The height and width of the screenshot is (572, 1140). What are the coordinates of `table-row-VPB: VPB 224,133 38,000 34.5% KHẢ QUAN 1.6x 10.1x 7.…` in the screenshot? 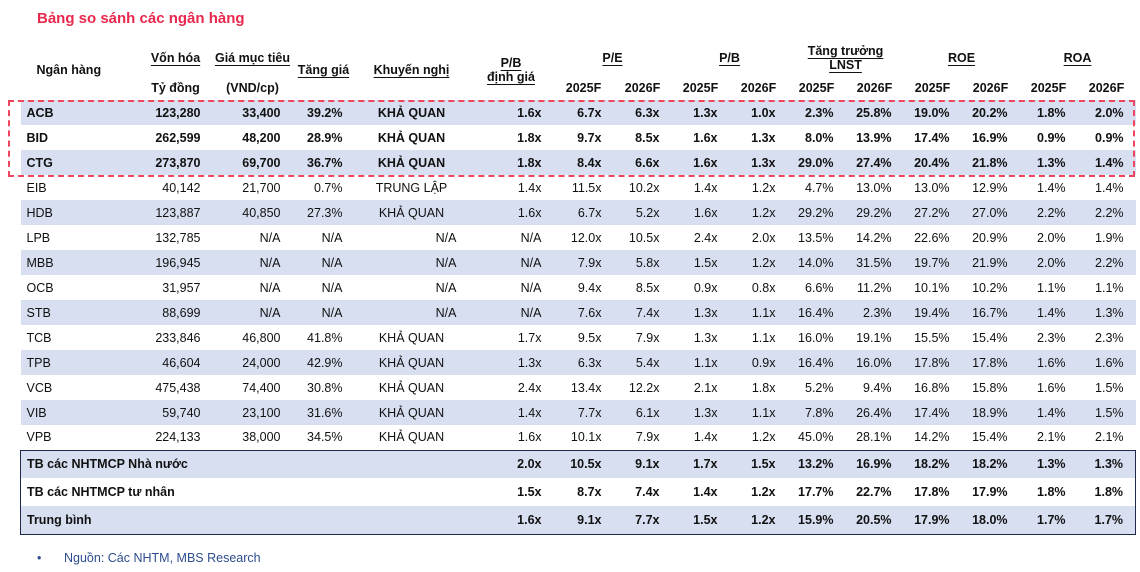 It's located at (578, 437).